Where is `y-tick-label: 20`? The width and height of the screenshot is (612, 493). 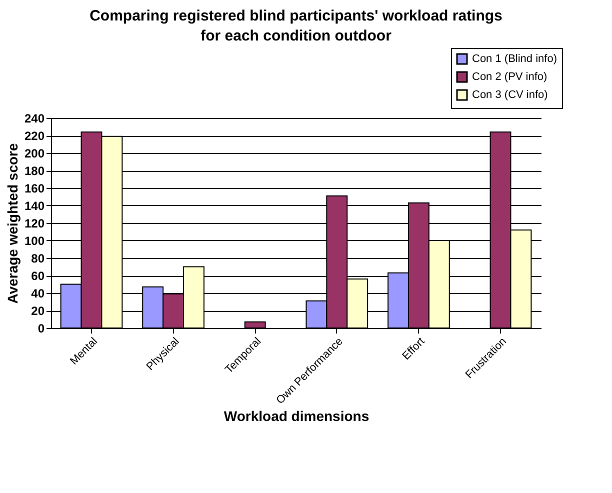 y-tick-label: 20 is located at coordinates (38, 311).